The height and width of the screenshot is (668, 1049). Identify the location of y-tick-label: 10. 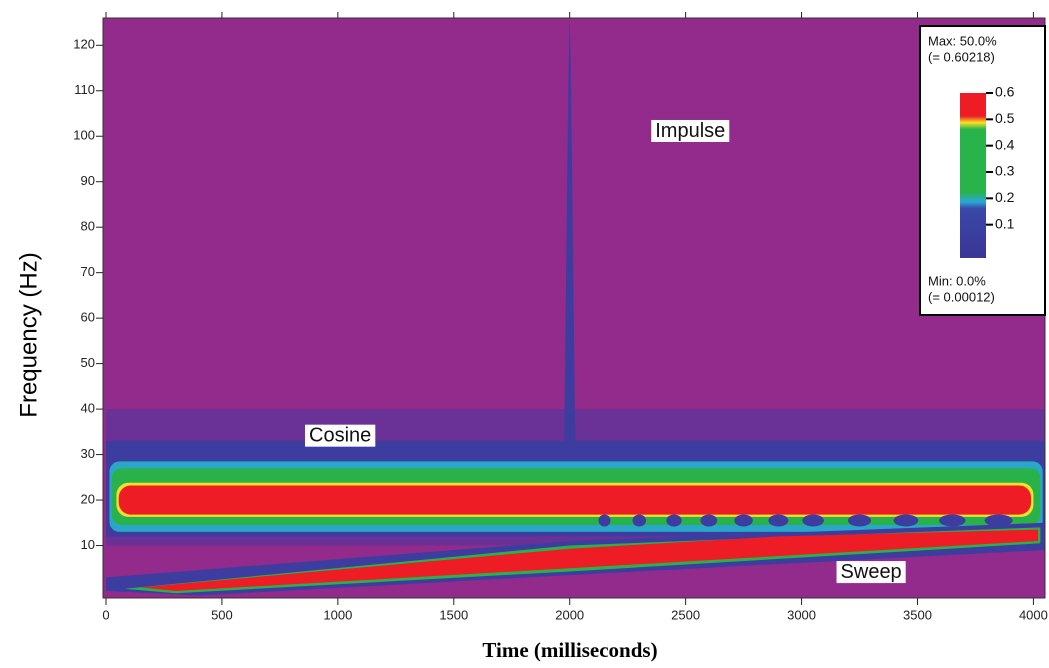
(88, 544).